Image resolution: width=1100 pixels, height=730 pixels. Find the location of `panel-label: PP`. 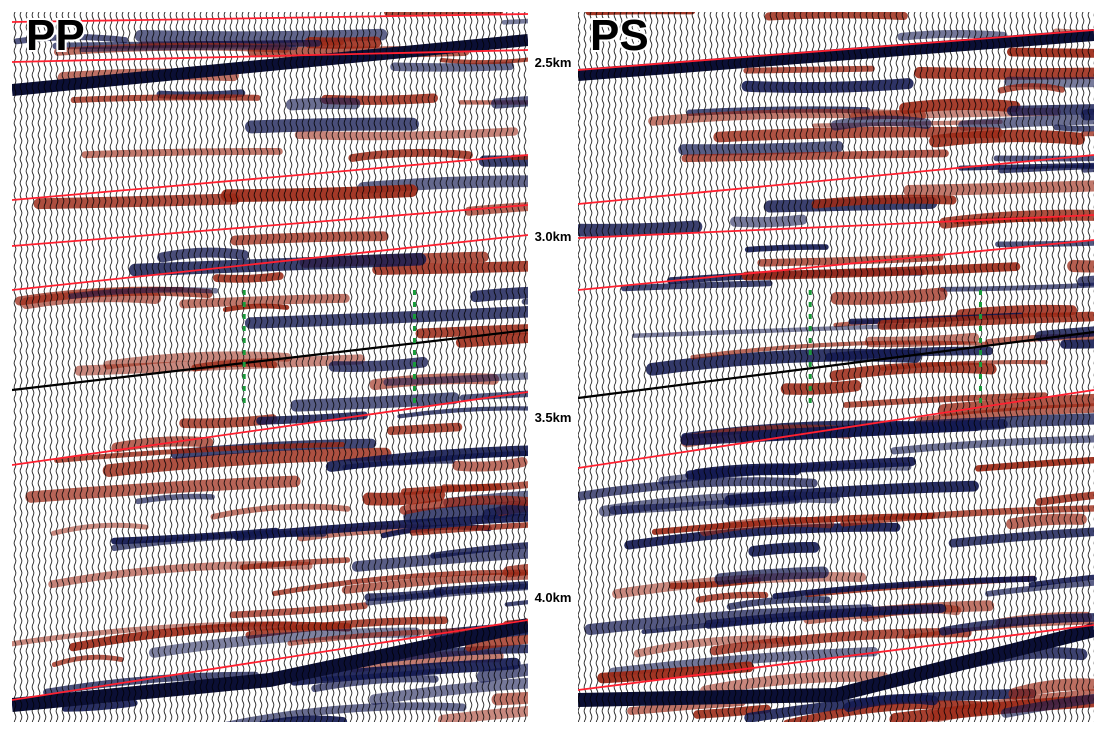

panel-label: PP is located at coordinates (55, 35).